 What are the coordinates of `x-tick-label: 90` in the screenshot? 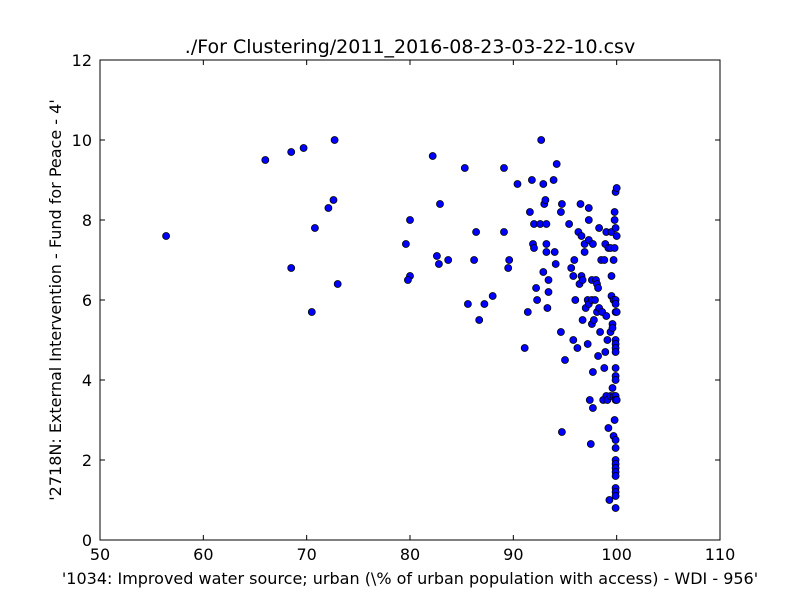 It's located at (513, 554).